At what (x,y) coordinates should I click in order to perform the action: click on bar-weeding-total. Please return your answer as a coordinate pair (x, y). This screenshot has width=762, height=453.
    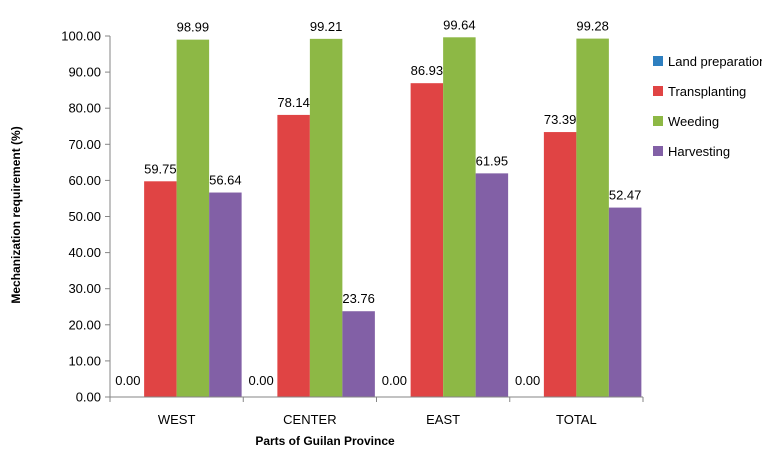
    Looking at the image, I should click on (592, 217).